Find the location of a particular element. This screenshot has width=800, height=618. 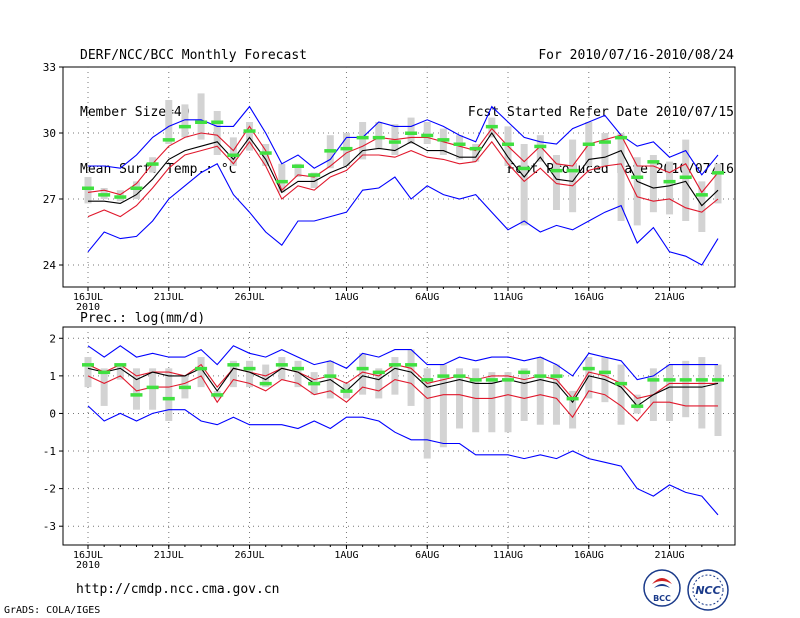

y-tick-label: -2 is located at coordinates (49, 489).